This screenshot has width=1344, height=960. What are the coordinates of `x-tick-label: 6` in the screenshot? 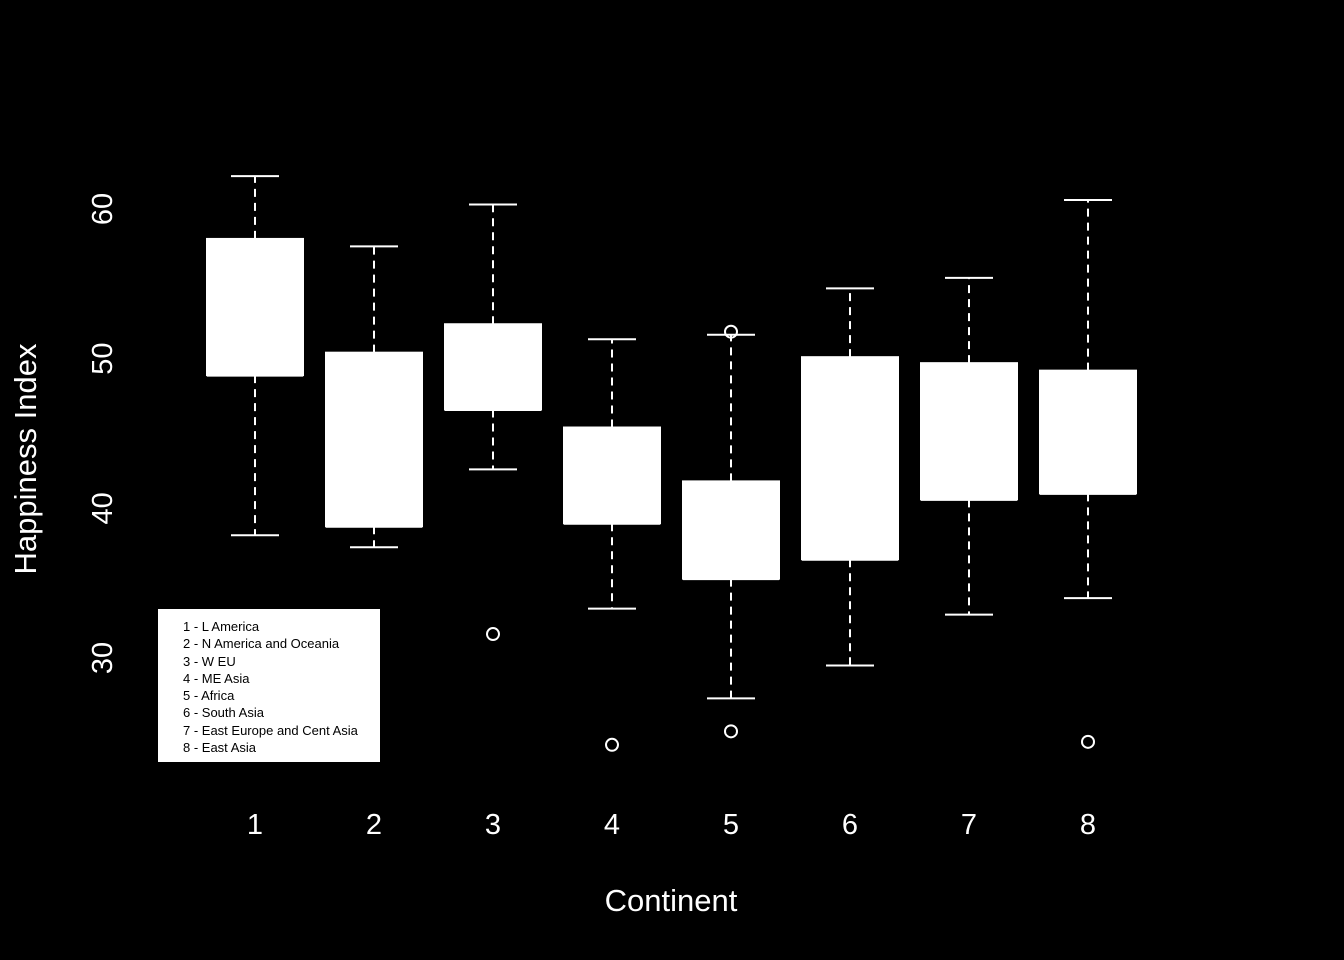 It's located at (850, 825).